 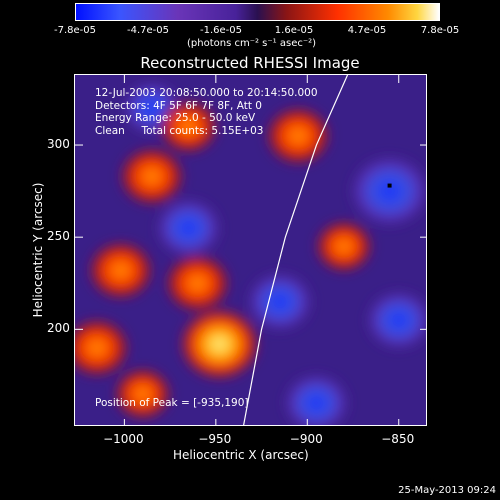 I want to click on chart-title: Reconstructed RHESSI Image, so click(x=250, y=63).